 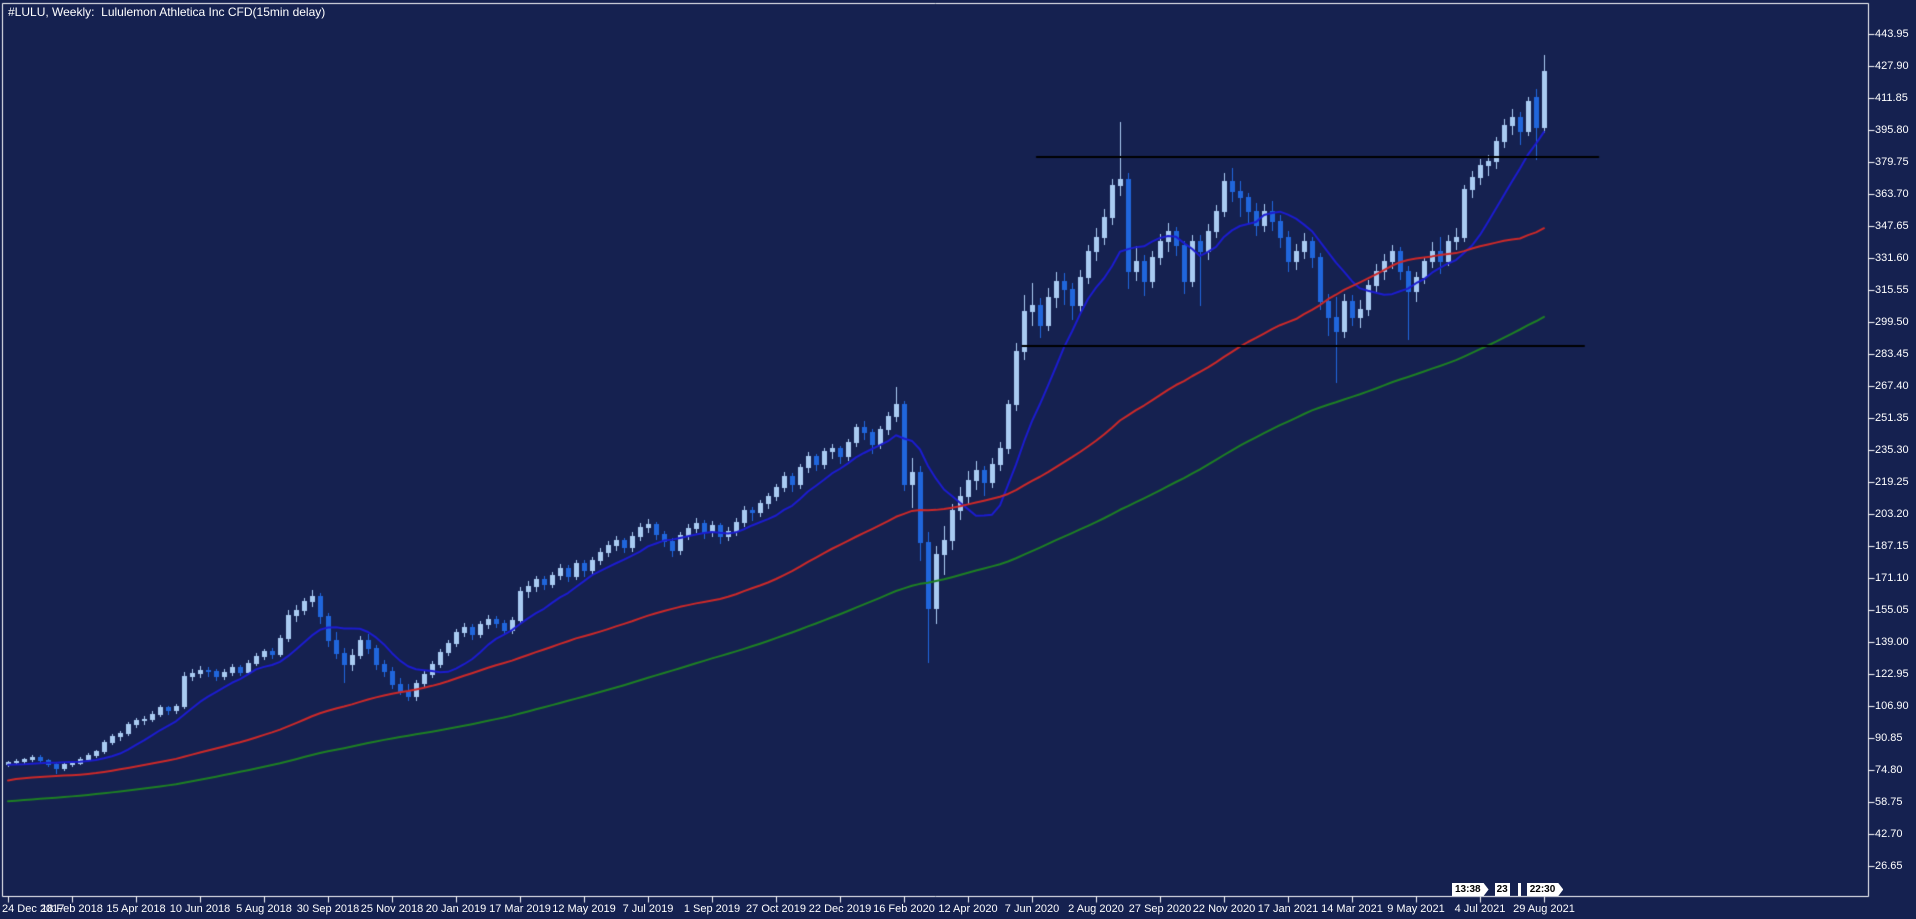 What do you see at coordinates (1892, 578) in the screenshot?
I see `price-axis-label: 171.10` at bounding box center [1892, 578].